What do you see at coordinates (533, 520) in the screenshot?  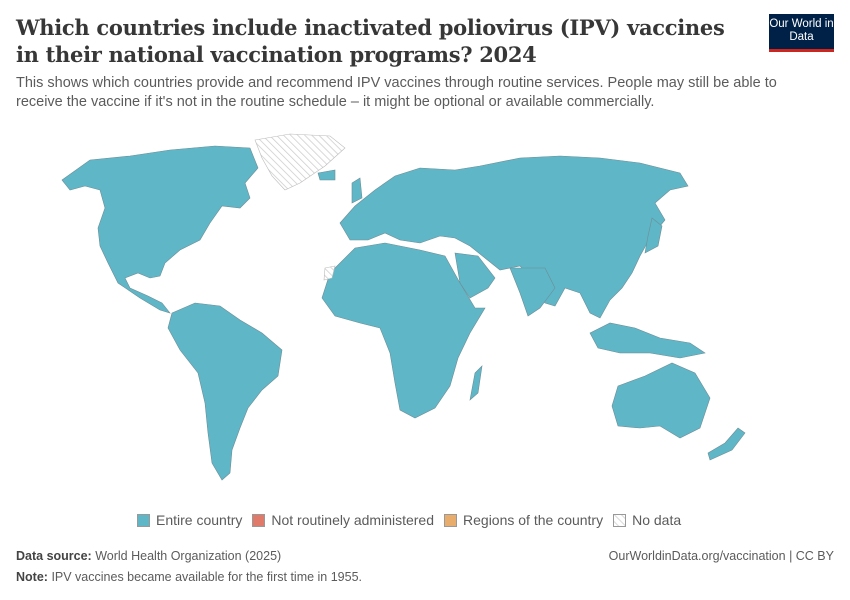 I see `legend-label: Regions of the country` at bounding box center [533, 520].